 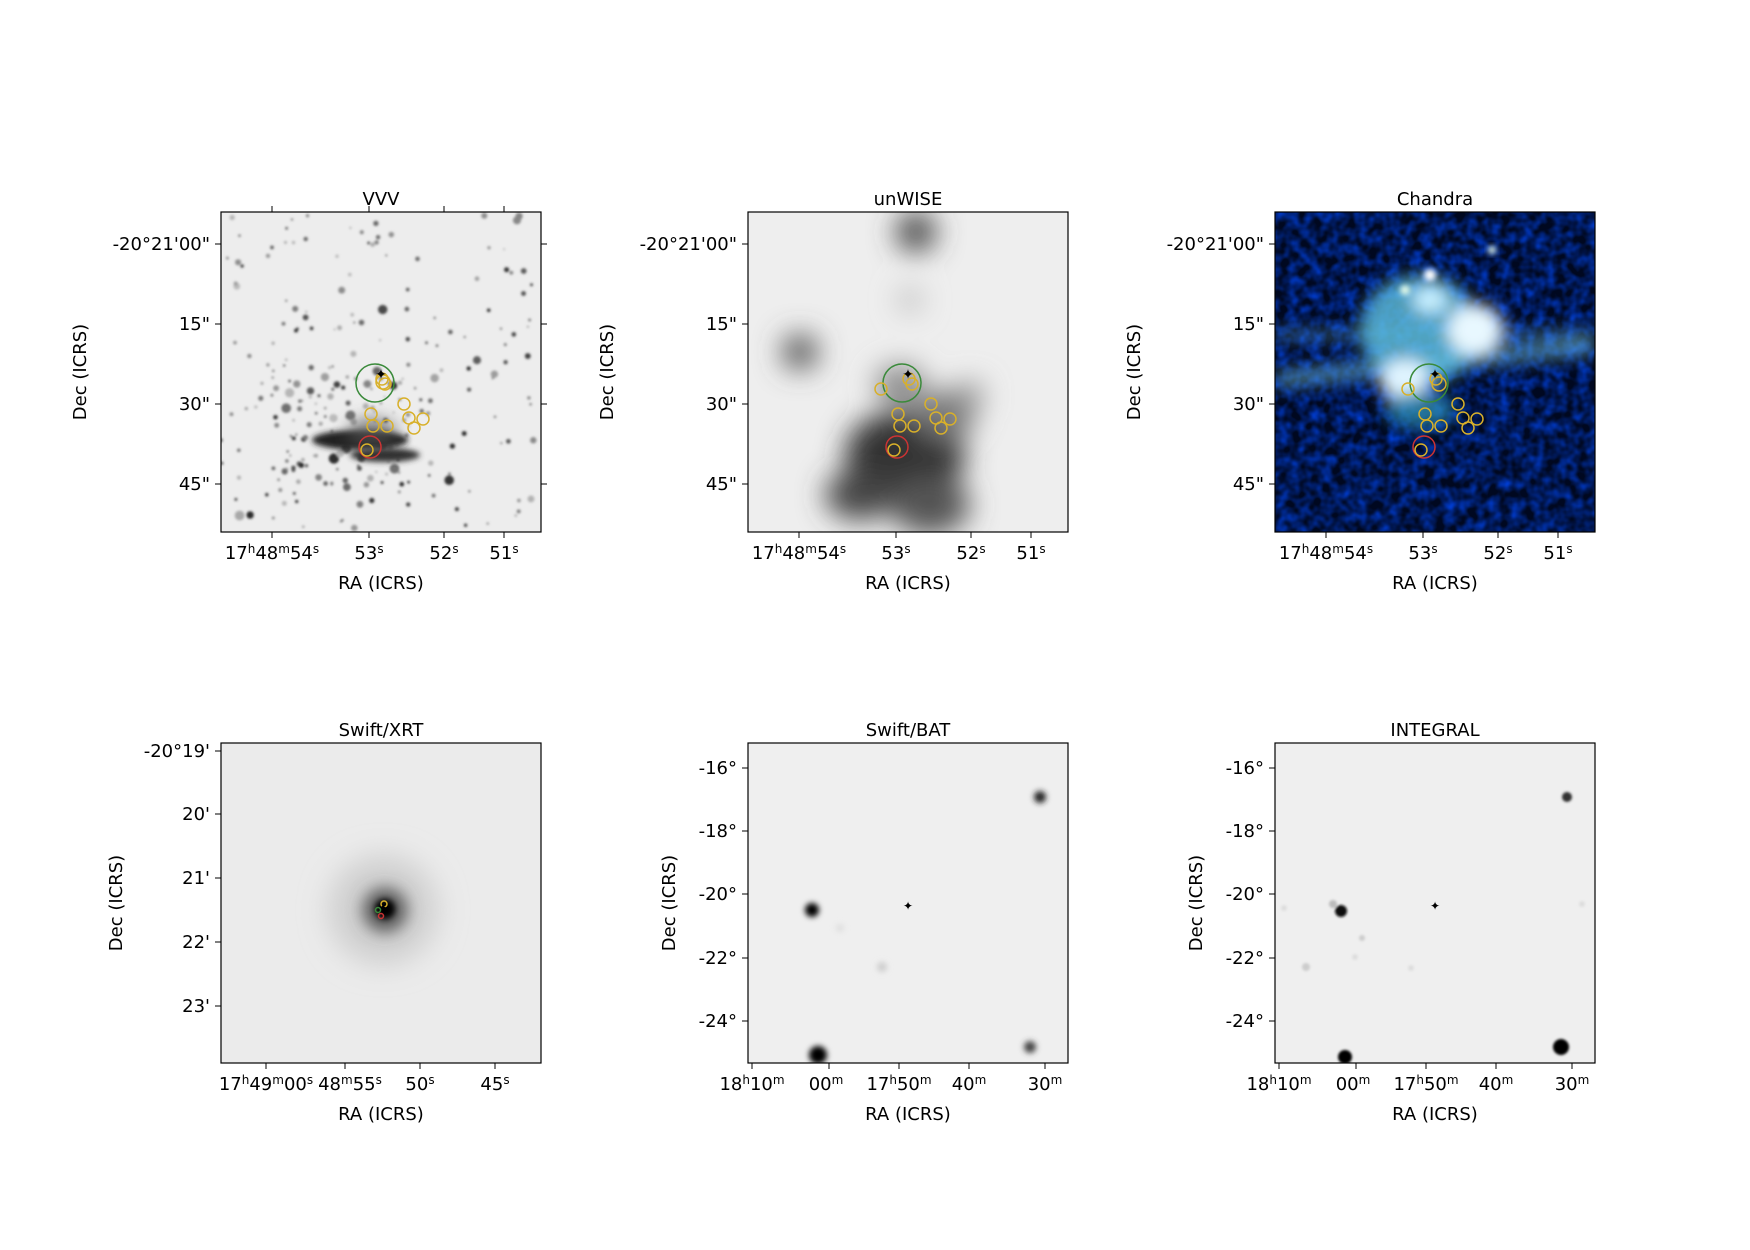 I want to click on orange-star-marker: ✦, so click(x=1435, y=375).